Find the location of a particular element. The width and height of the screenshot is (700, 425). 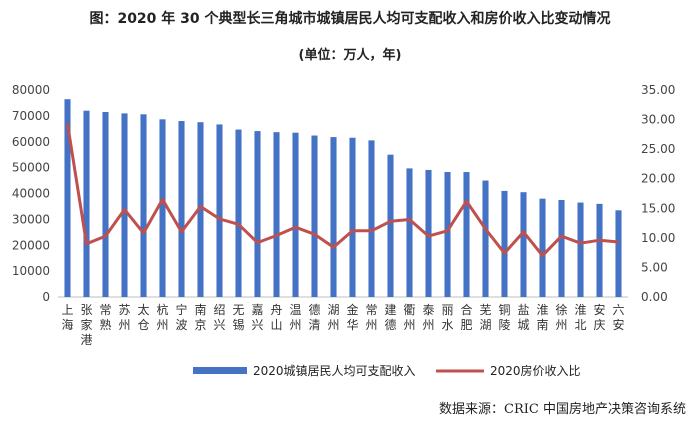

right-tick-label: 10.00 is located at coordinates (658, 238).